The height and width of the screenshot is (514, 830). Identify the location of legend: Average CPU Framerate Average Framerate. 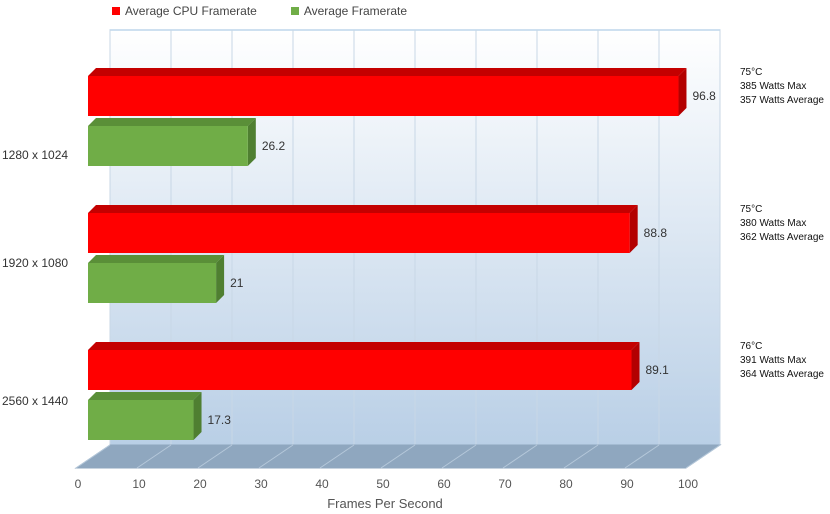
(259, 11).